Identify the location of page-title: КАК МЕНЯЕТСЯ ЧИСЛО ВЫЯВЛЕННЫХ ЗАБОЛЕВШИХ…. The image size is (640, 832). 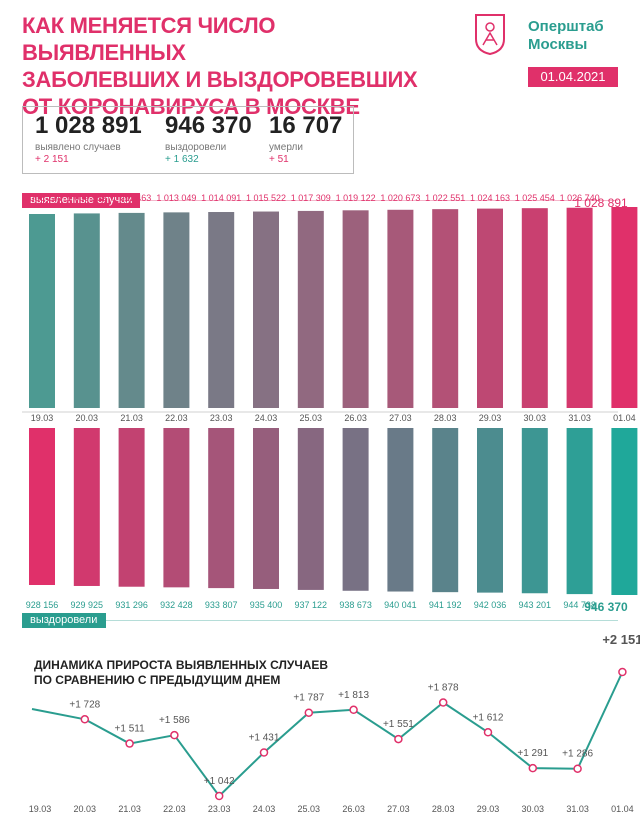
(232, 66).